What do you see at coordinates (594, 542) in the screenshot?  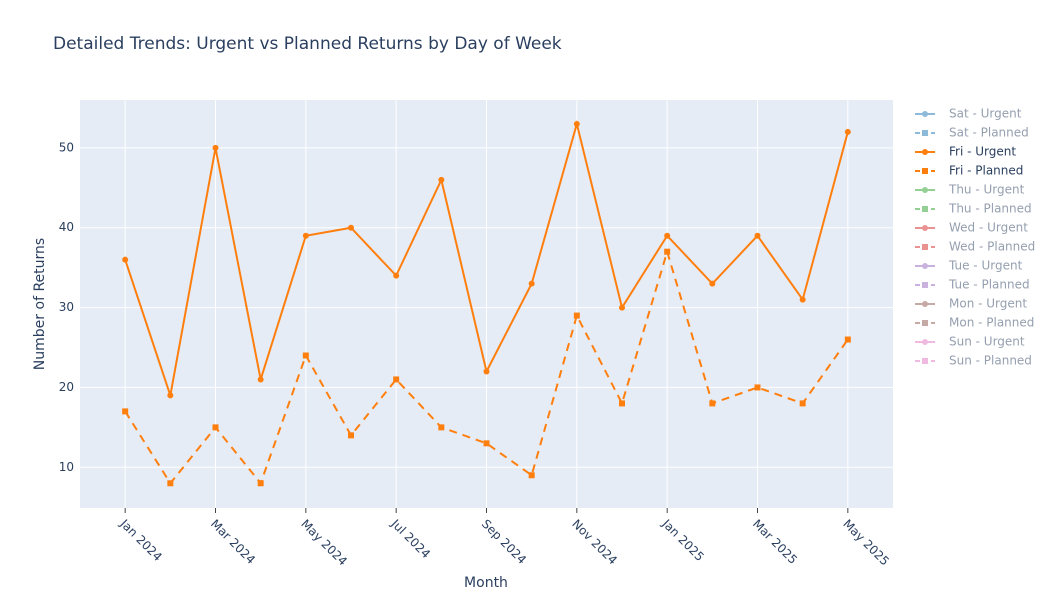 I see `x-tick-label: Nov 2024` at bounding box center [594, 542].